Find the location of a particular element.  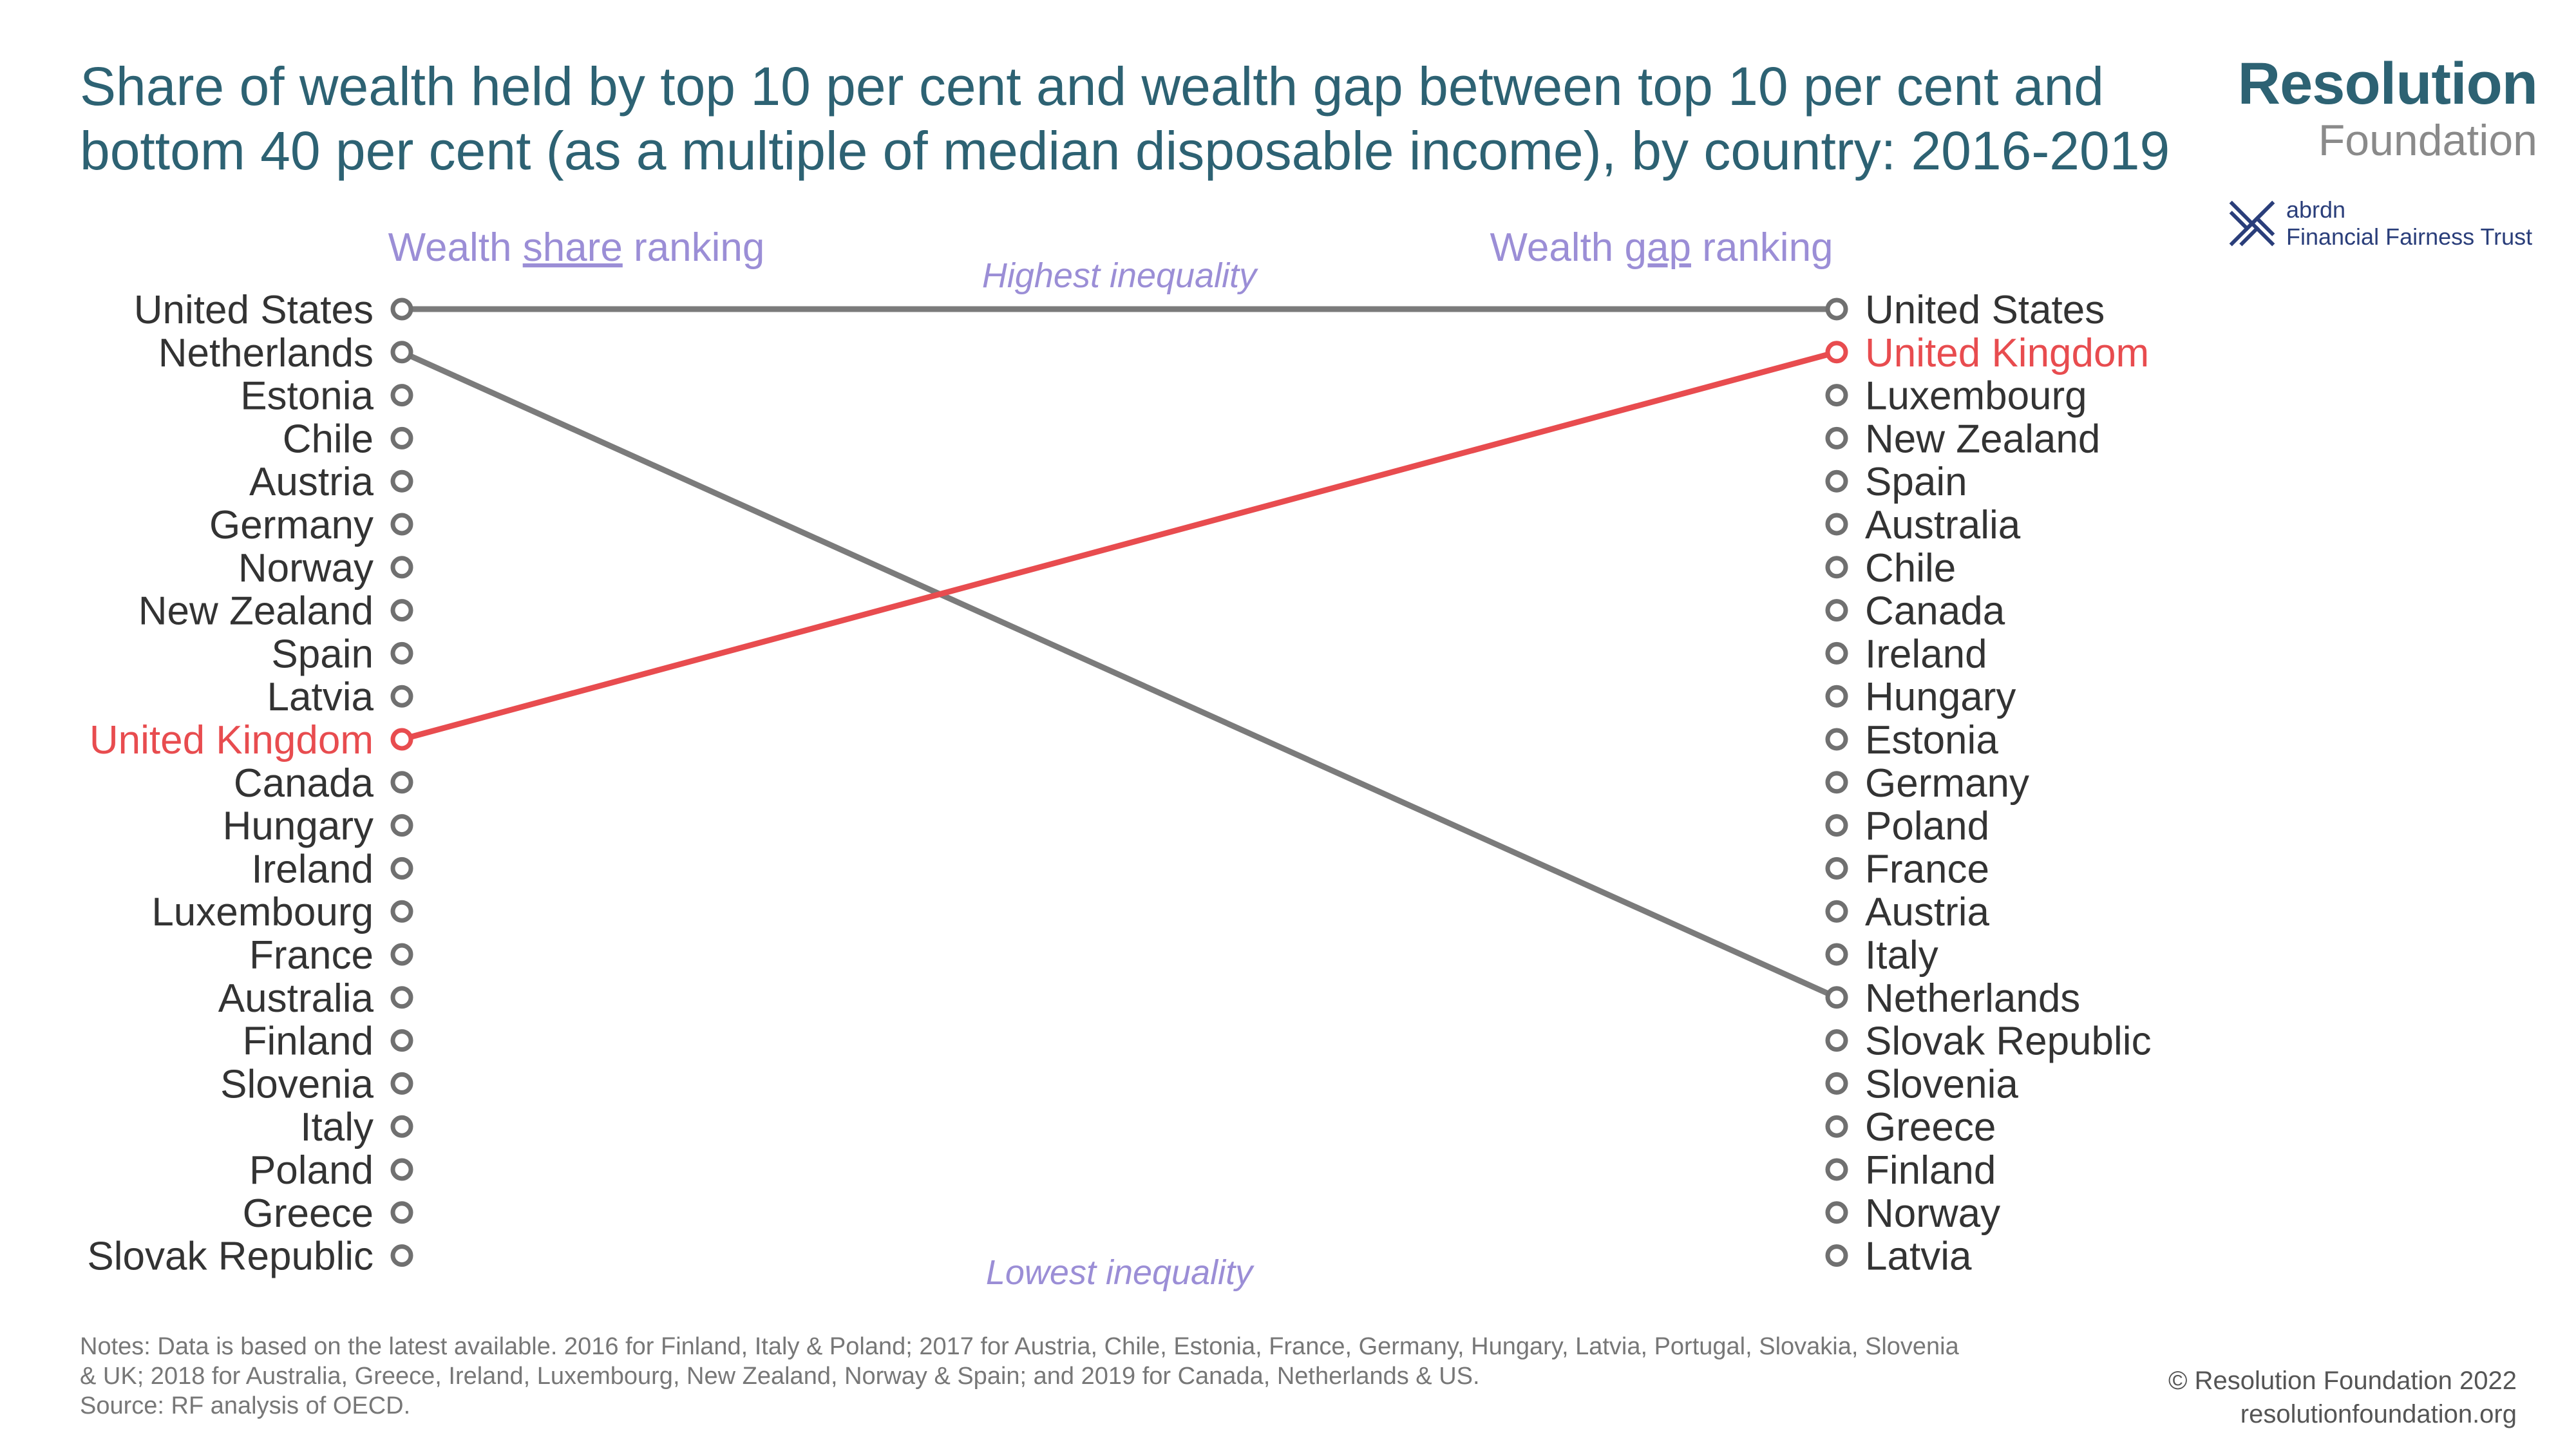

right-marker-netherlands is located at coordinates (1836, 998).